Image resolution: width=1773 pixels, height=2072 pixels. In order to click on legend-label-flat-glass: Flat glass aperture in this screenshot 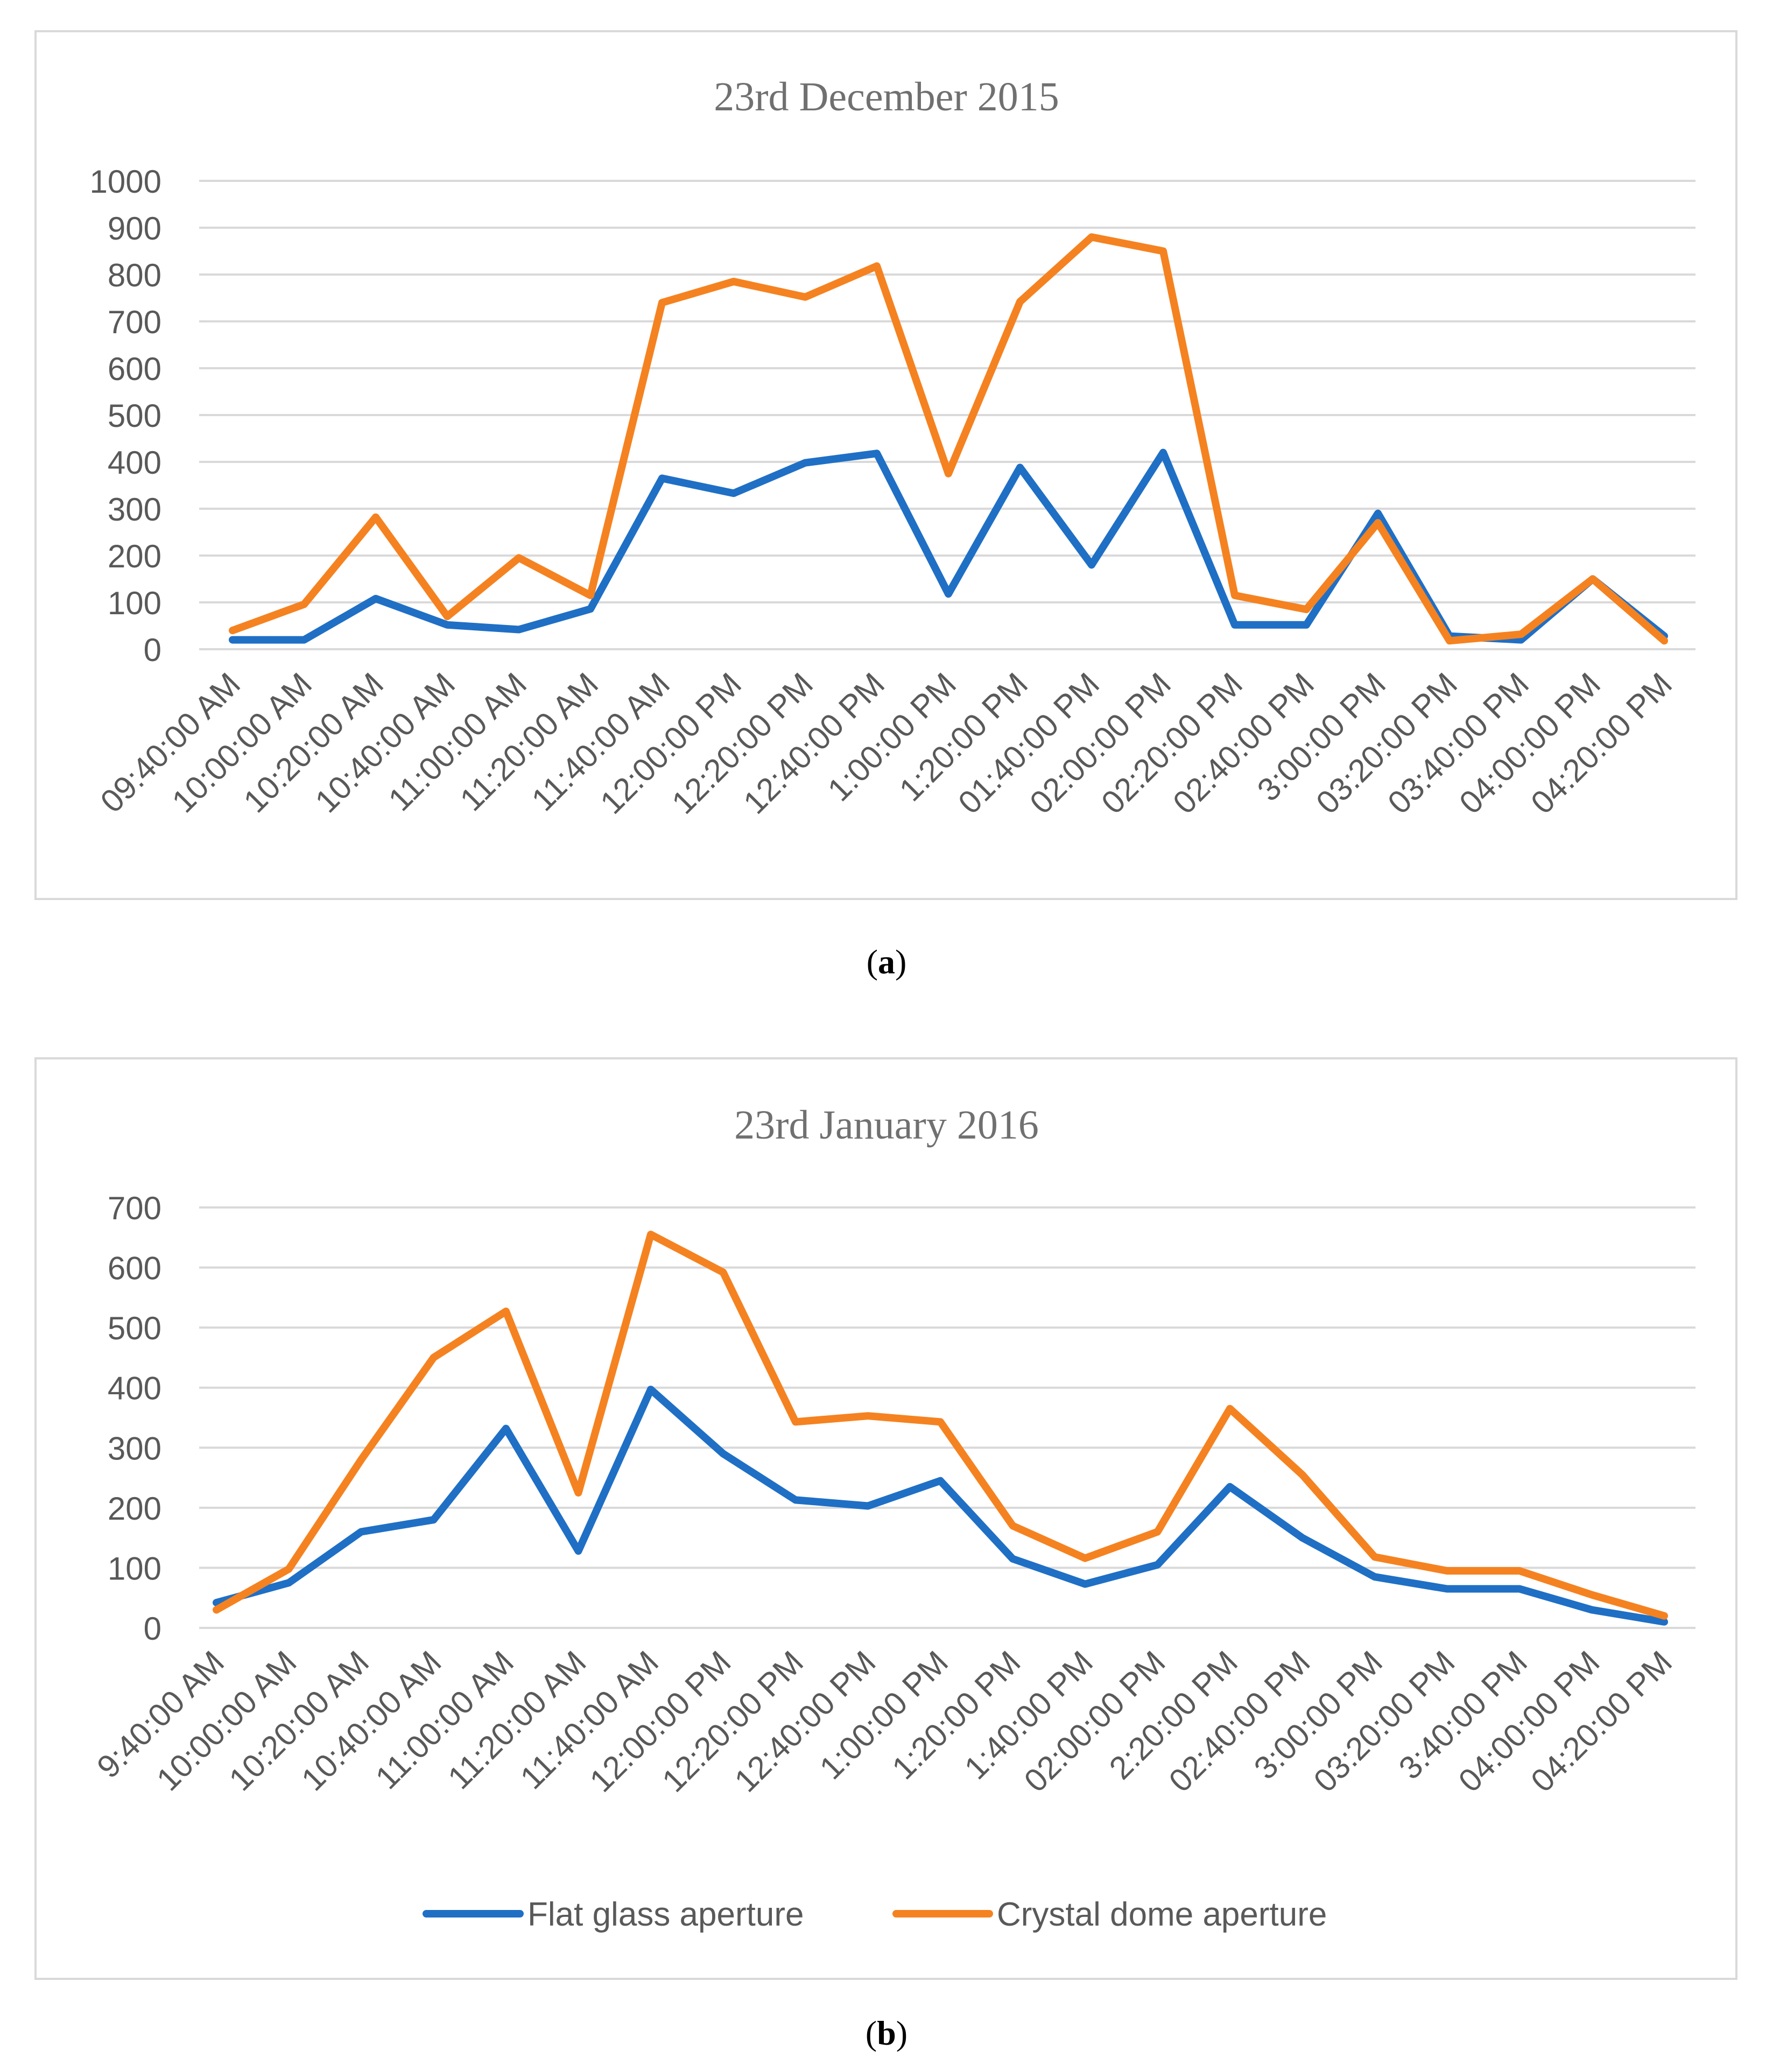, I will do `click(665, 1914)`.